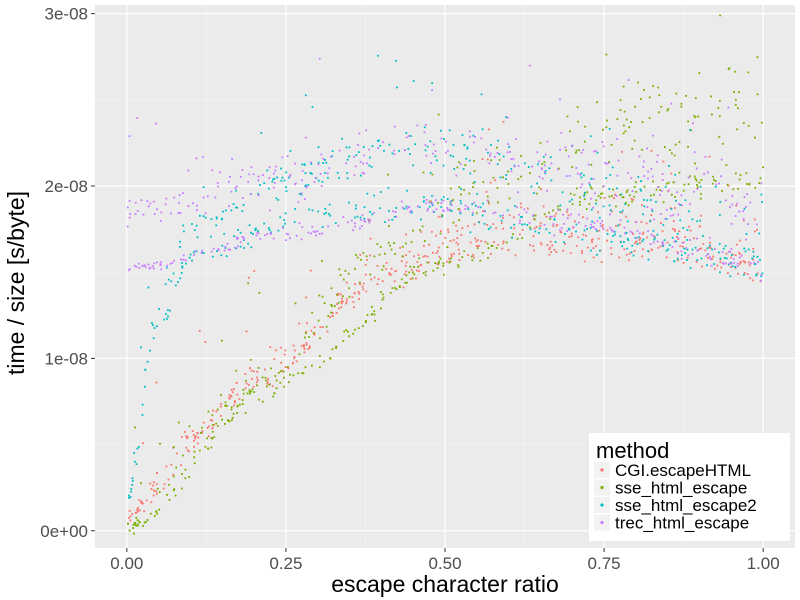 This screenshot has height=600, width=800. I want to click on legend-item: sse_html_escape2, so click(675, 505).